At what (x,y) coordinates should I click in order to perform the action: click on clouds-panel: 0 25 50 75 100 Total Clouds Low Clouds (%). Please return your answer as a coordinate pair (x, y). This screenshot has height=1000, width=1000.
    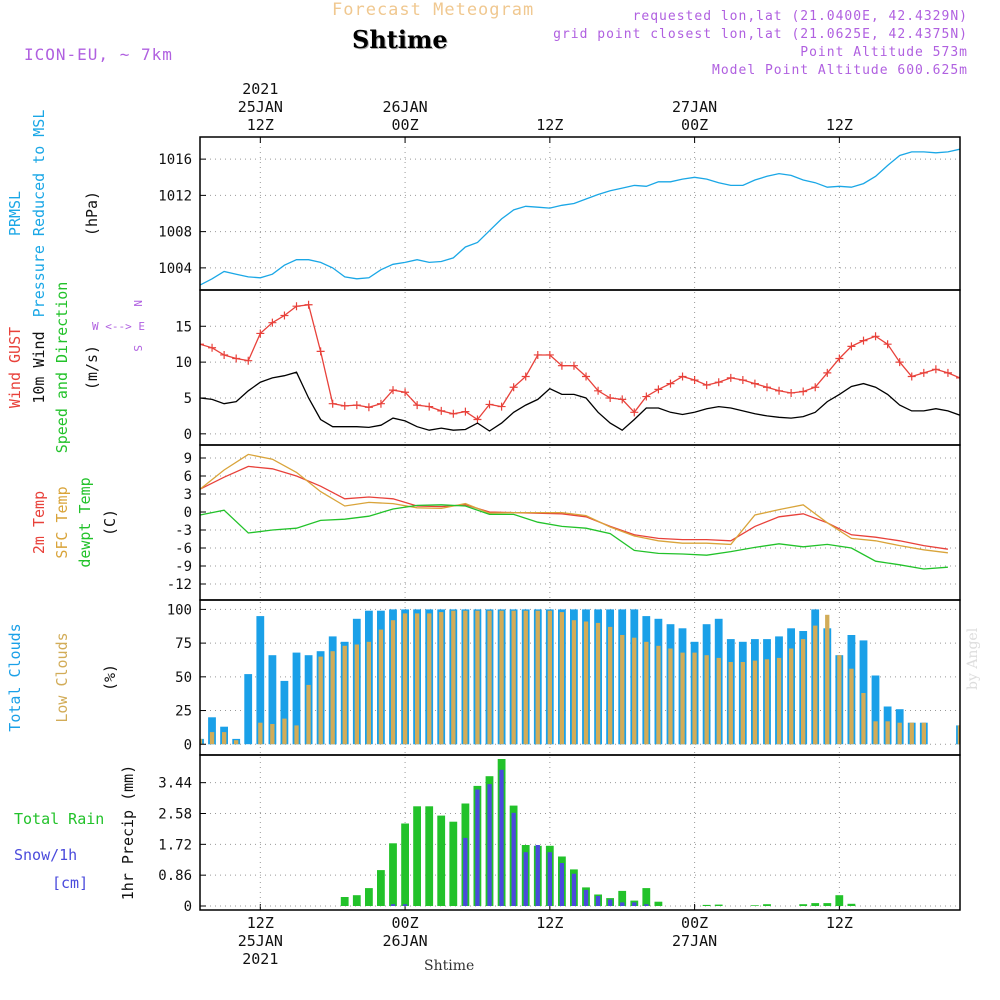
    Looking at the image, I should click on (483, 677).